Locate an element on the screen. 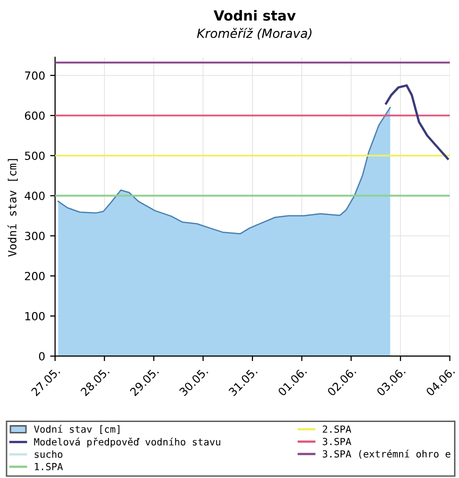  y-tick-label: 700 is located at coordinates (35, 75).